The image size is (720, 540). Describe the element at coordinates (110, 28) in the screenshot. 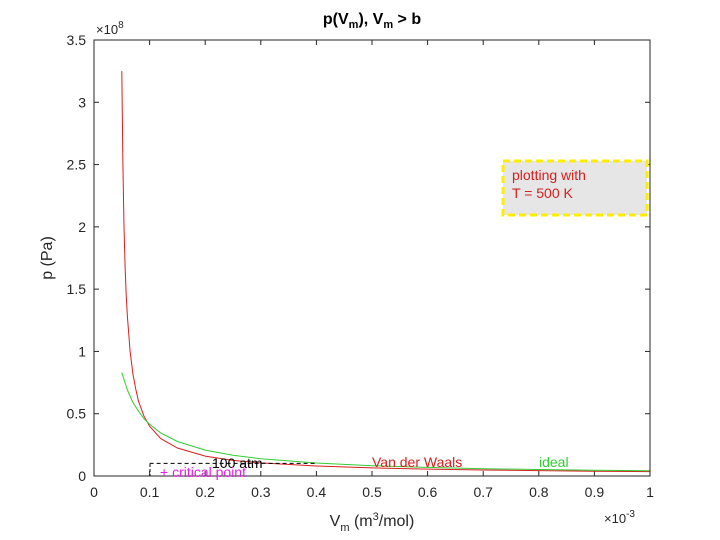

I see `y-exponent: ×10⁸` at that location.